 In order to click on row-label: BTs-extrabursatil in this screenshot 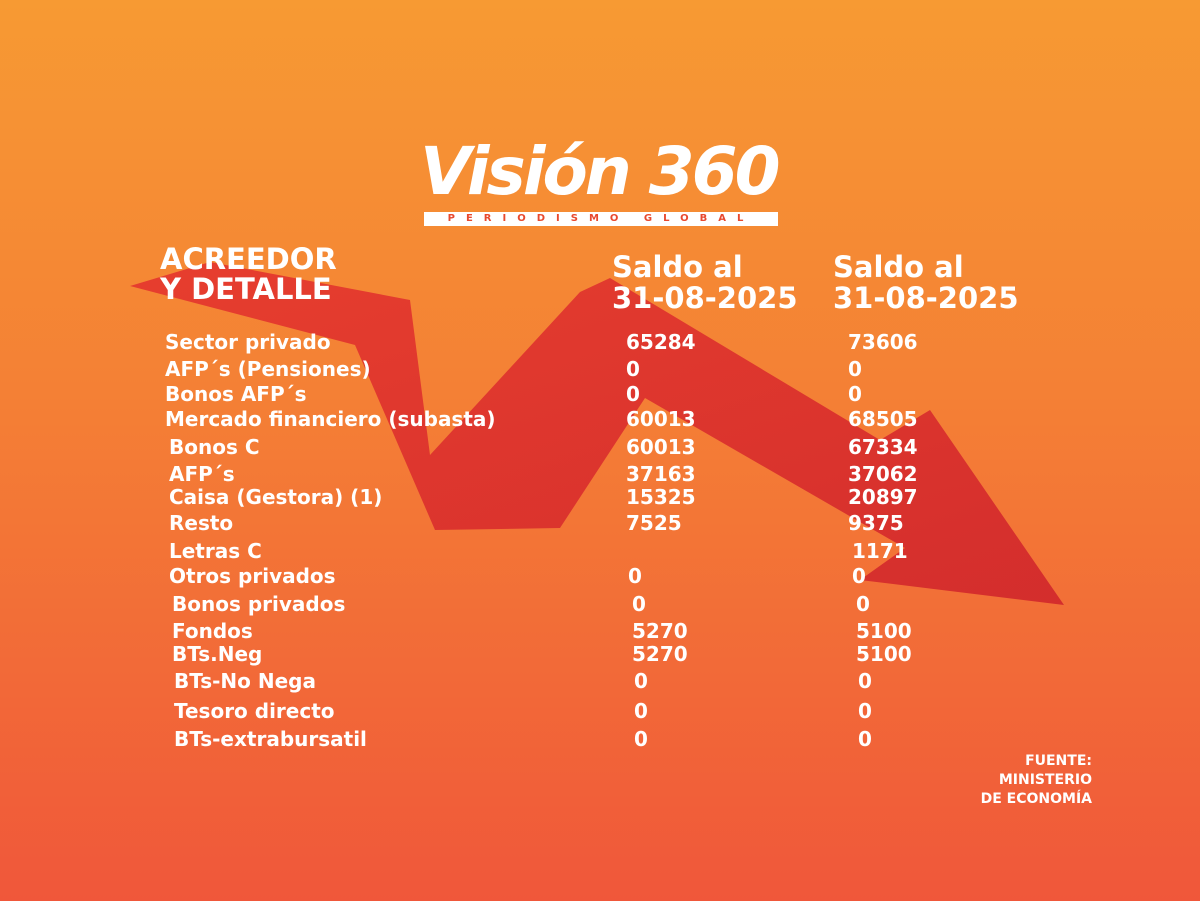, I will do `click(270, 739)`.